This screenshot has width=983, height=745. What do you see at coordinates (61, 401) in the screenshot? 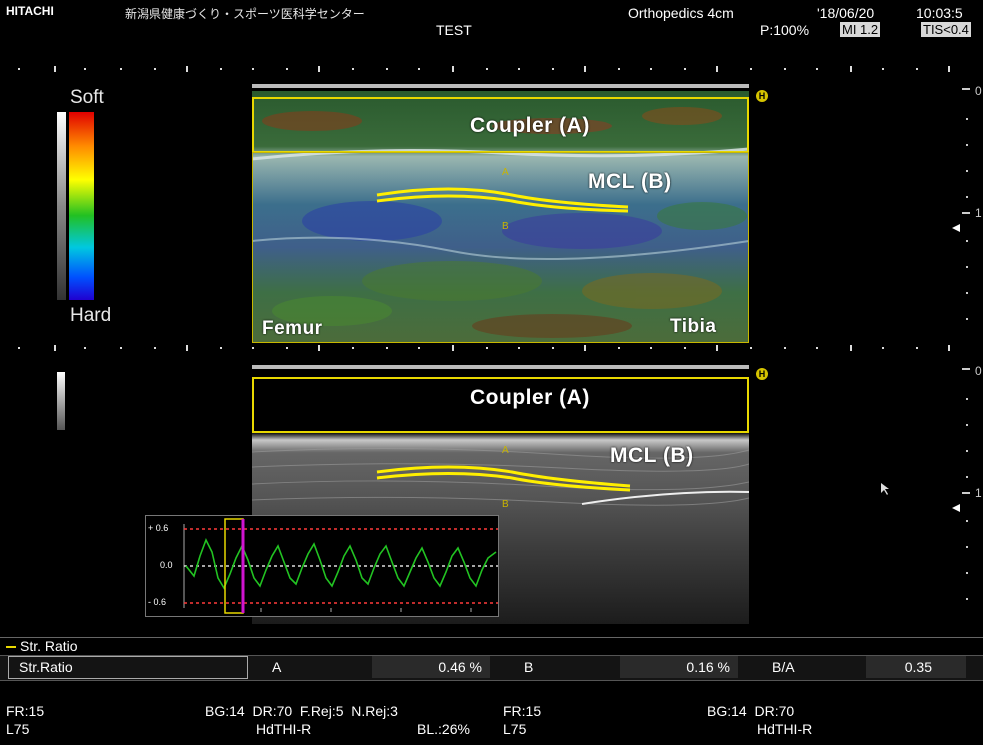
I see `grayscale-bar-lower` at bounding box center [61, 401].